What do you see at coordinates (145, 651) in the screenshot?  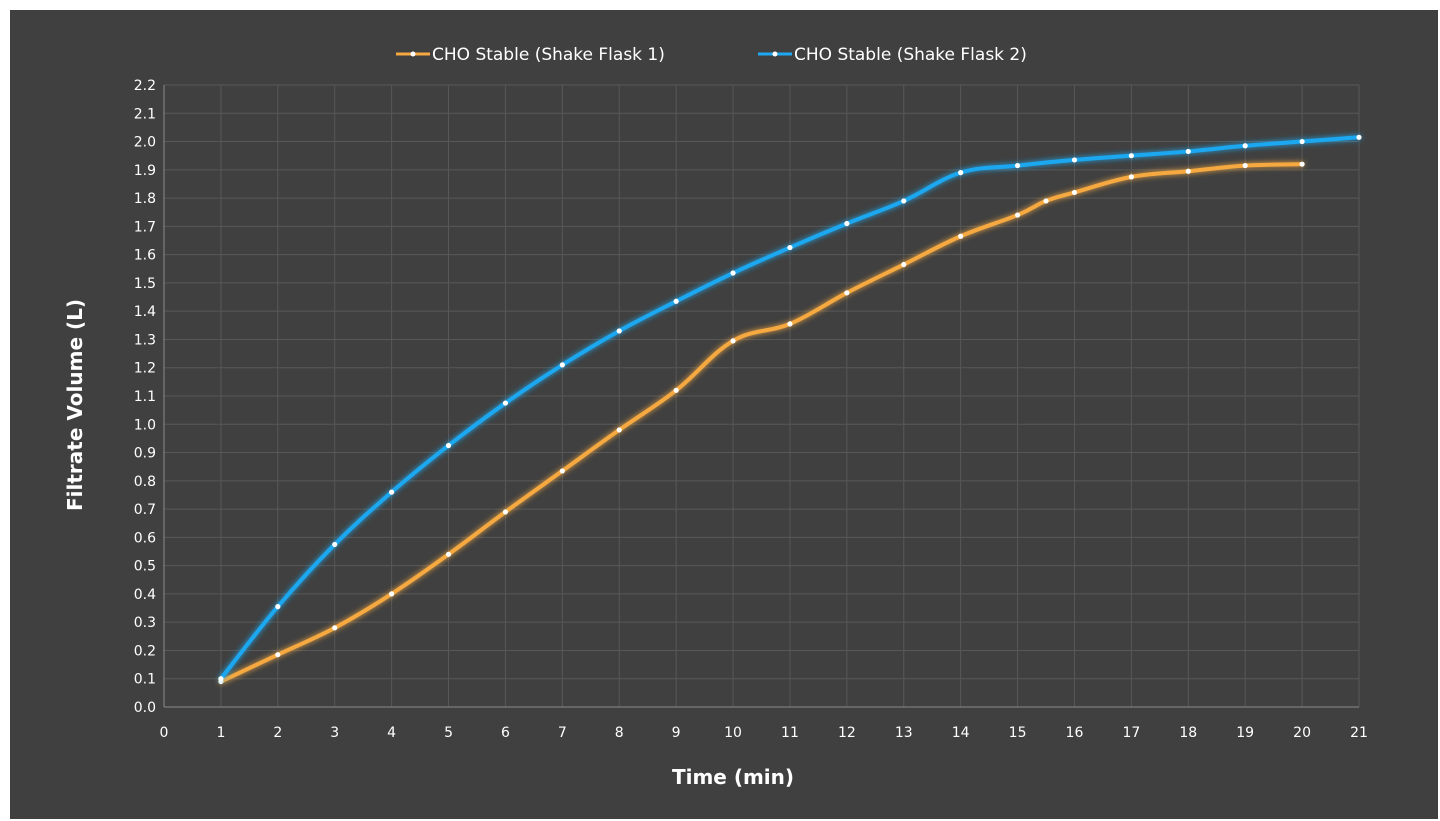 I see `y-tick-label: 0.2` at bounding box center [145, 651].